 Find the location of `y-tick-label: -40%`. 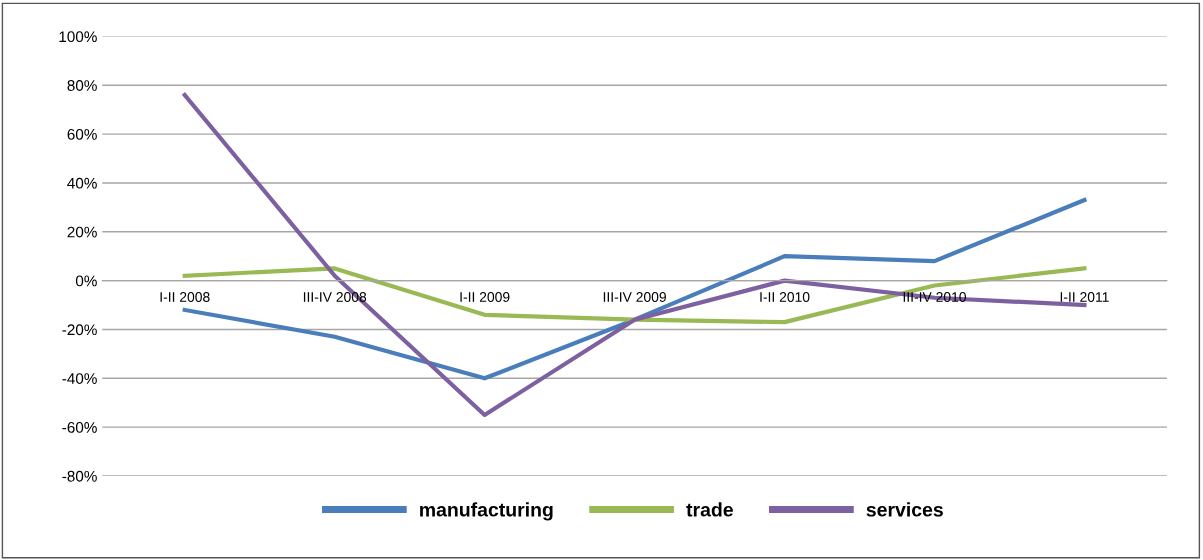

y-tick-label: -40% is located at coordinates (79, 378).